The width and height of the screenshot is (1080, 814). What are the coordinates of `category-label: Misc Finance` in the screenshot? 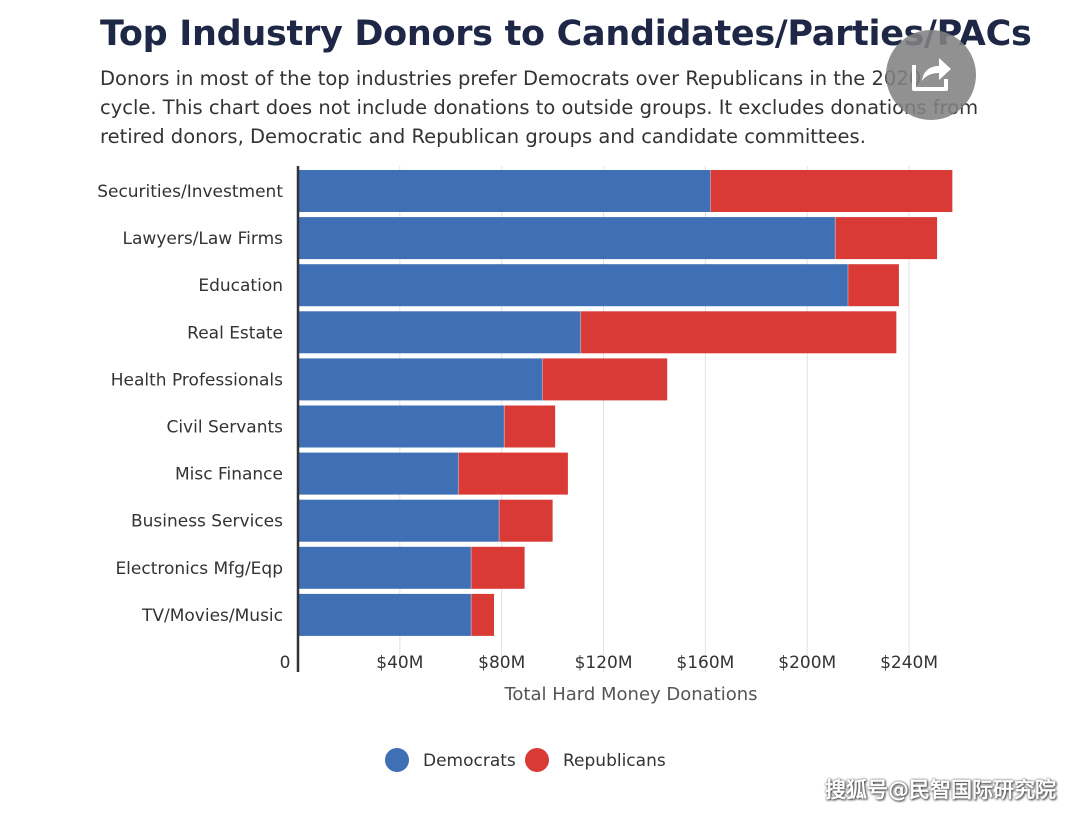 It's located at (229, 475).